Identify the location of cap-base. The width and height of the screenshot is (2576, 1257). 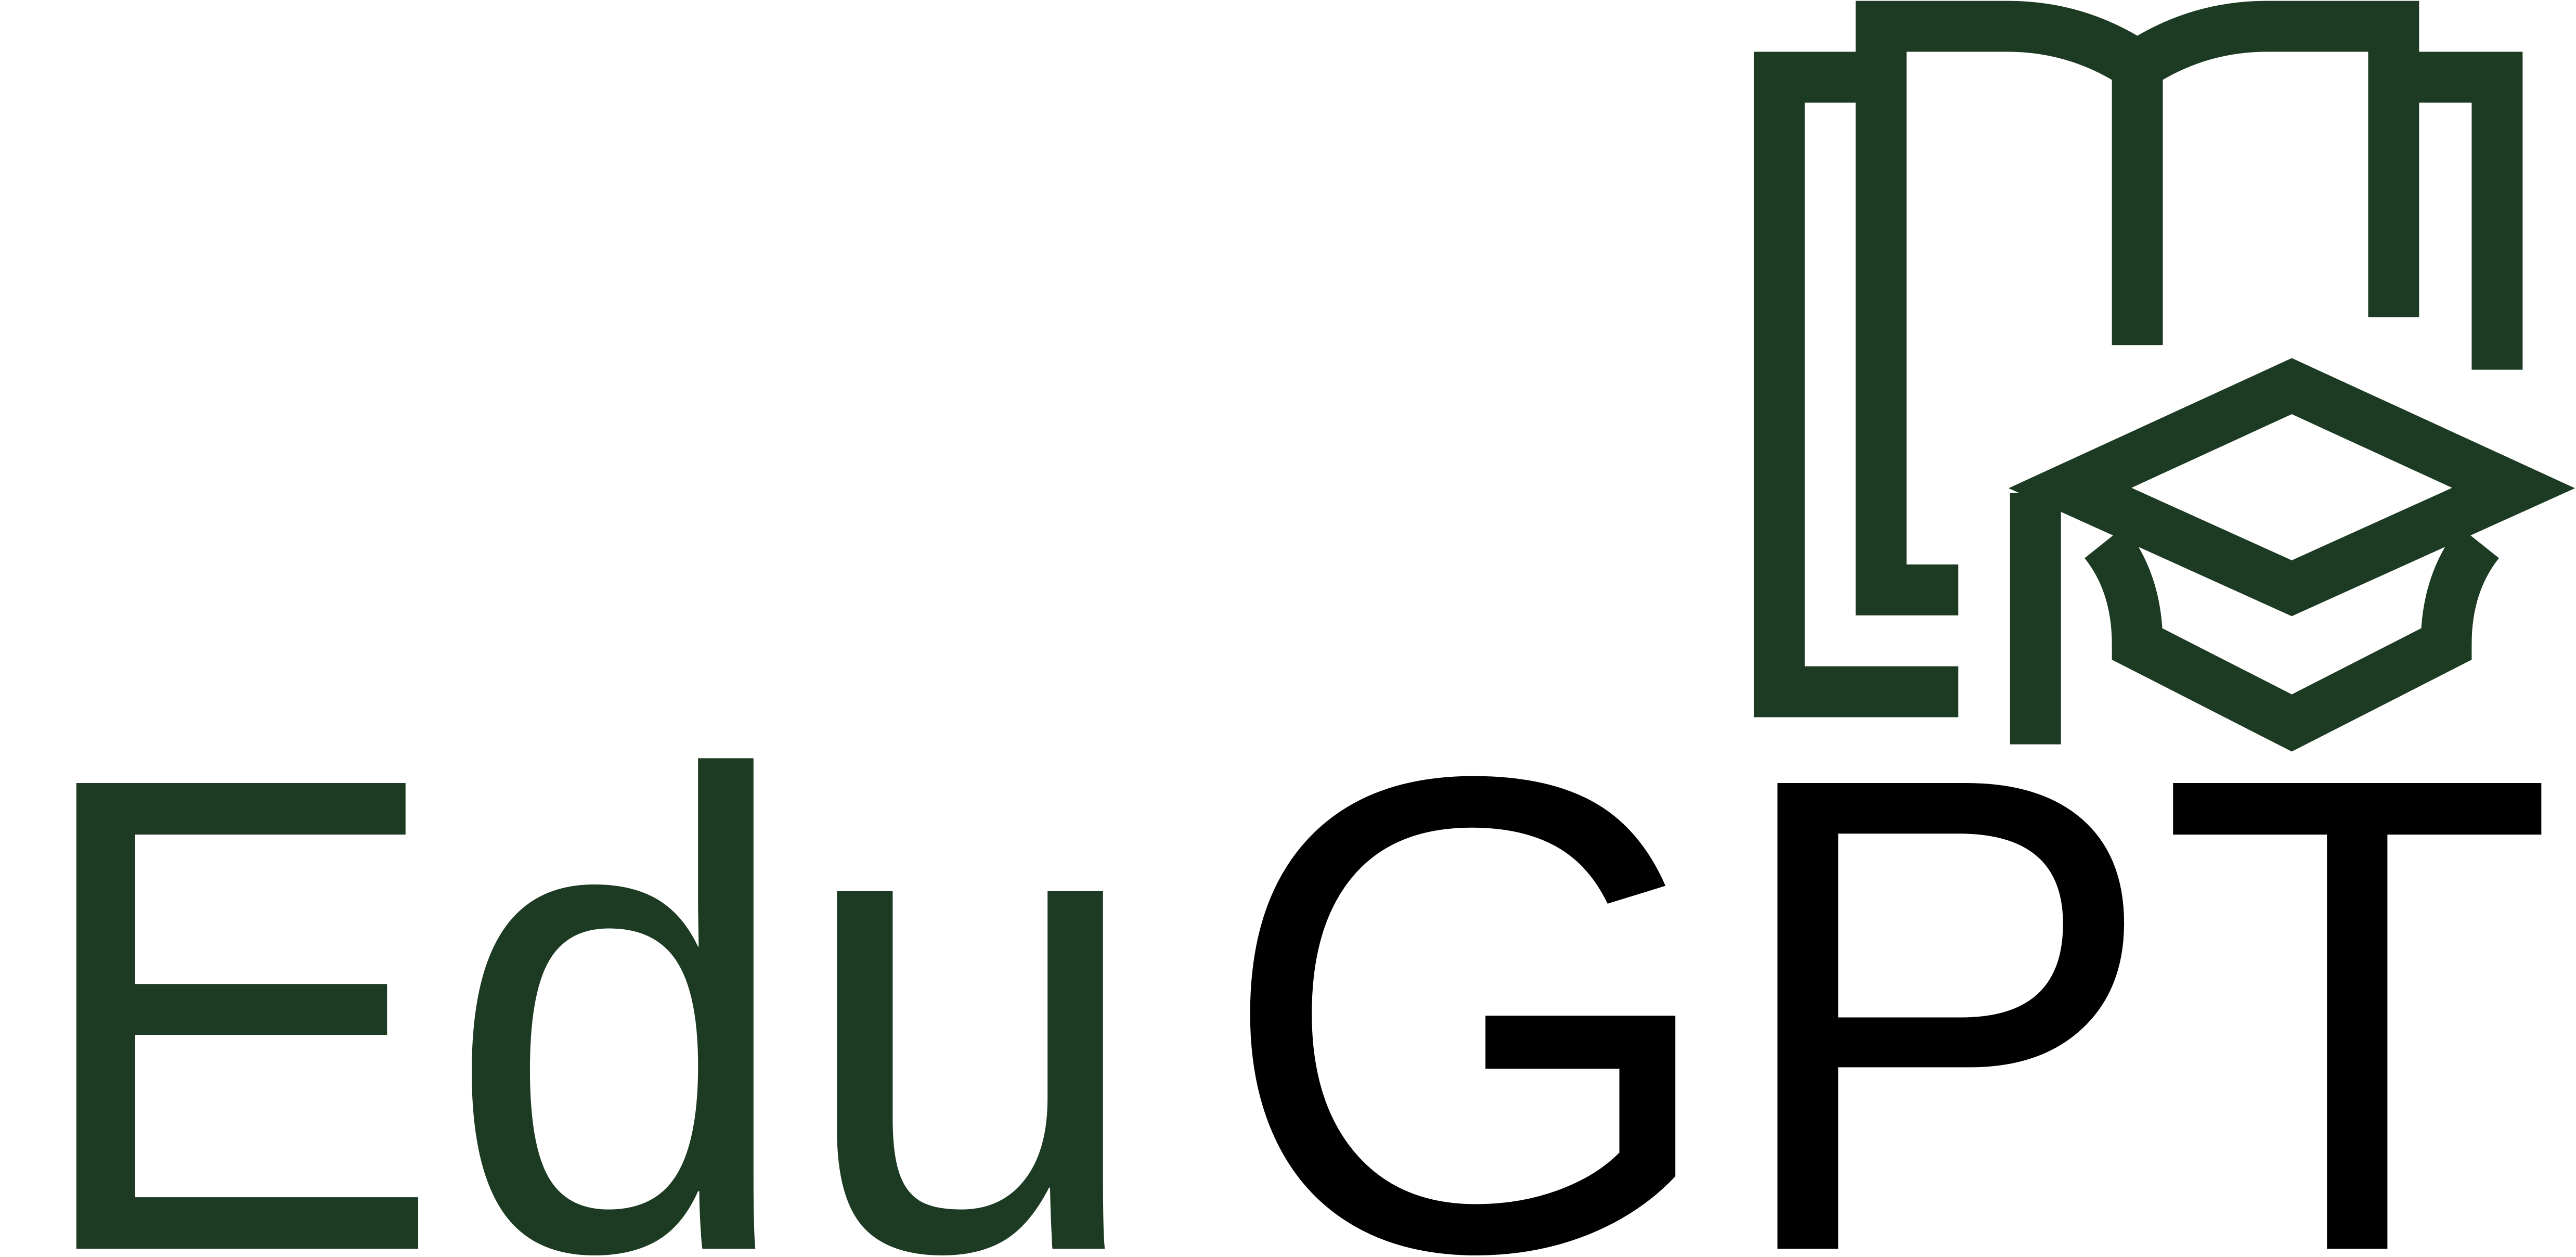
(2292, 639).